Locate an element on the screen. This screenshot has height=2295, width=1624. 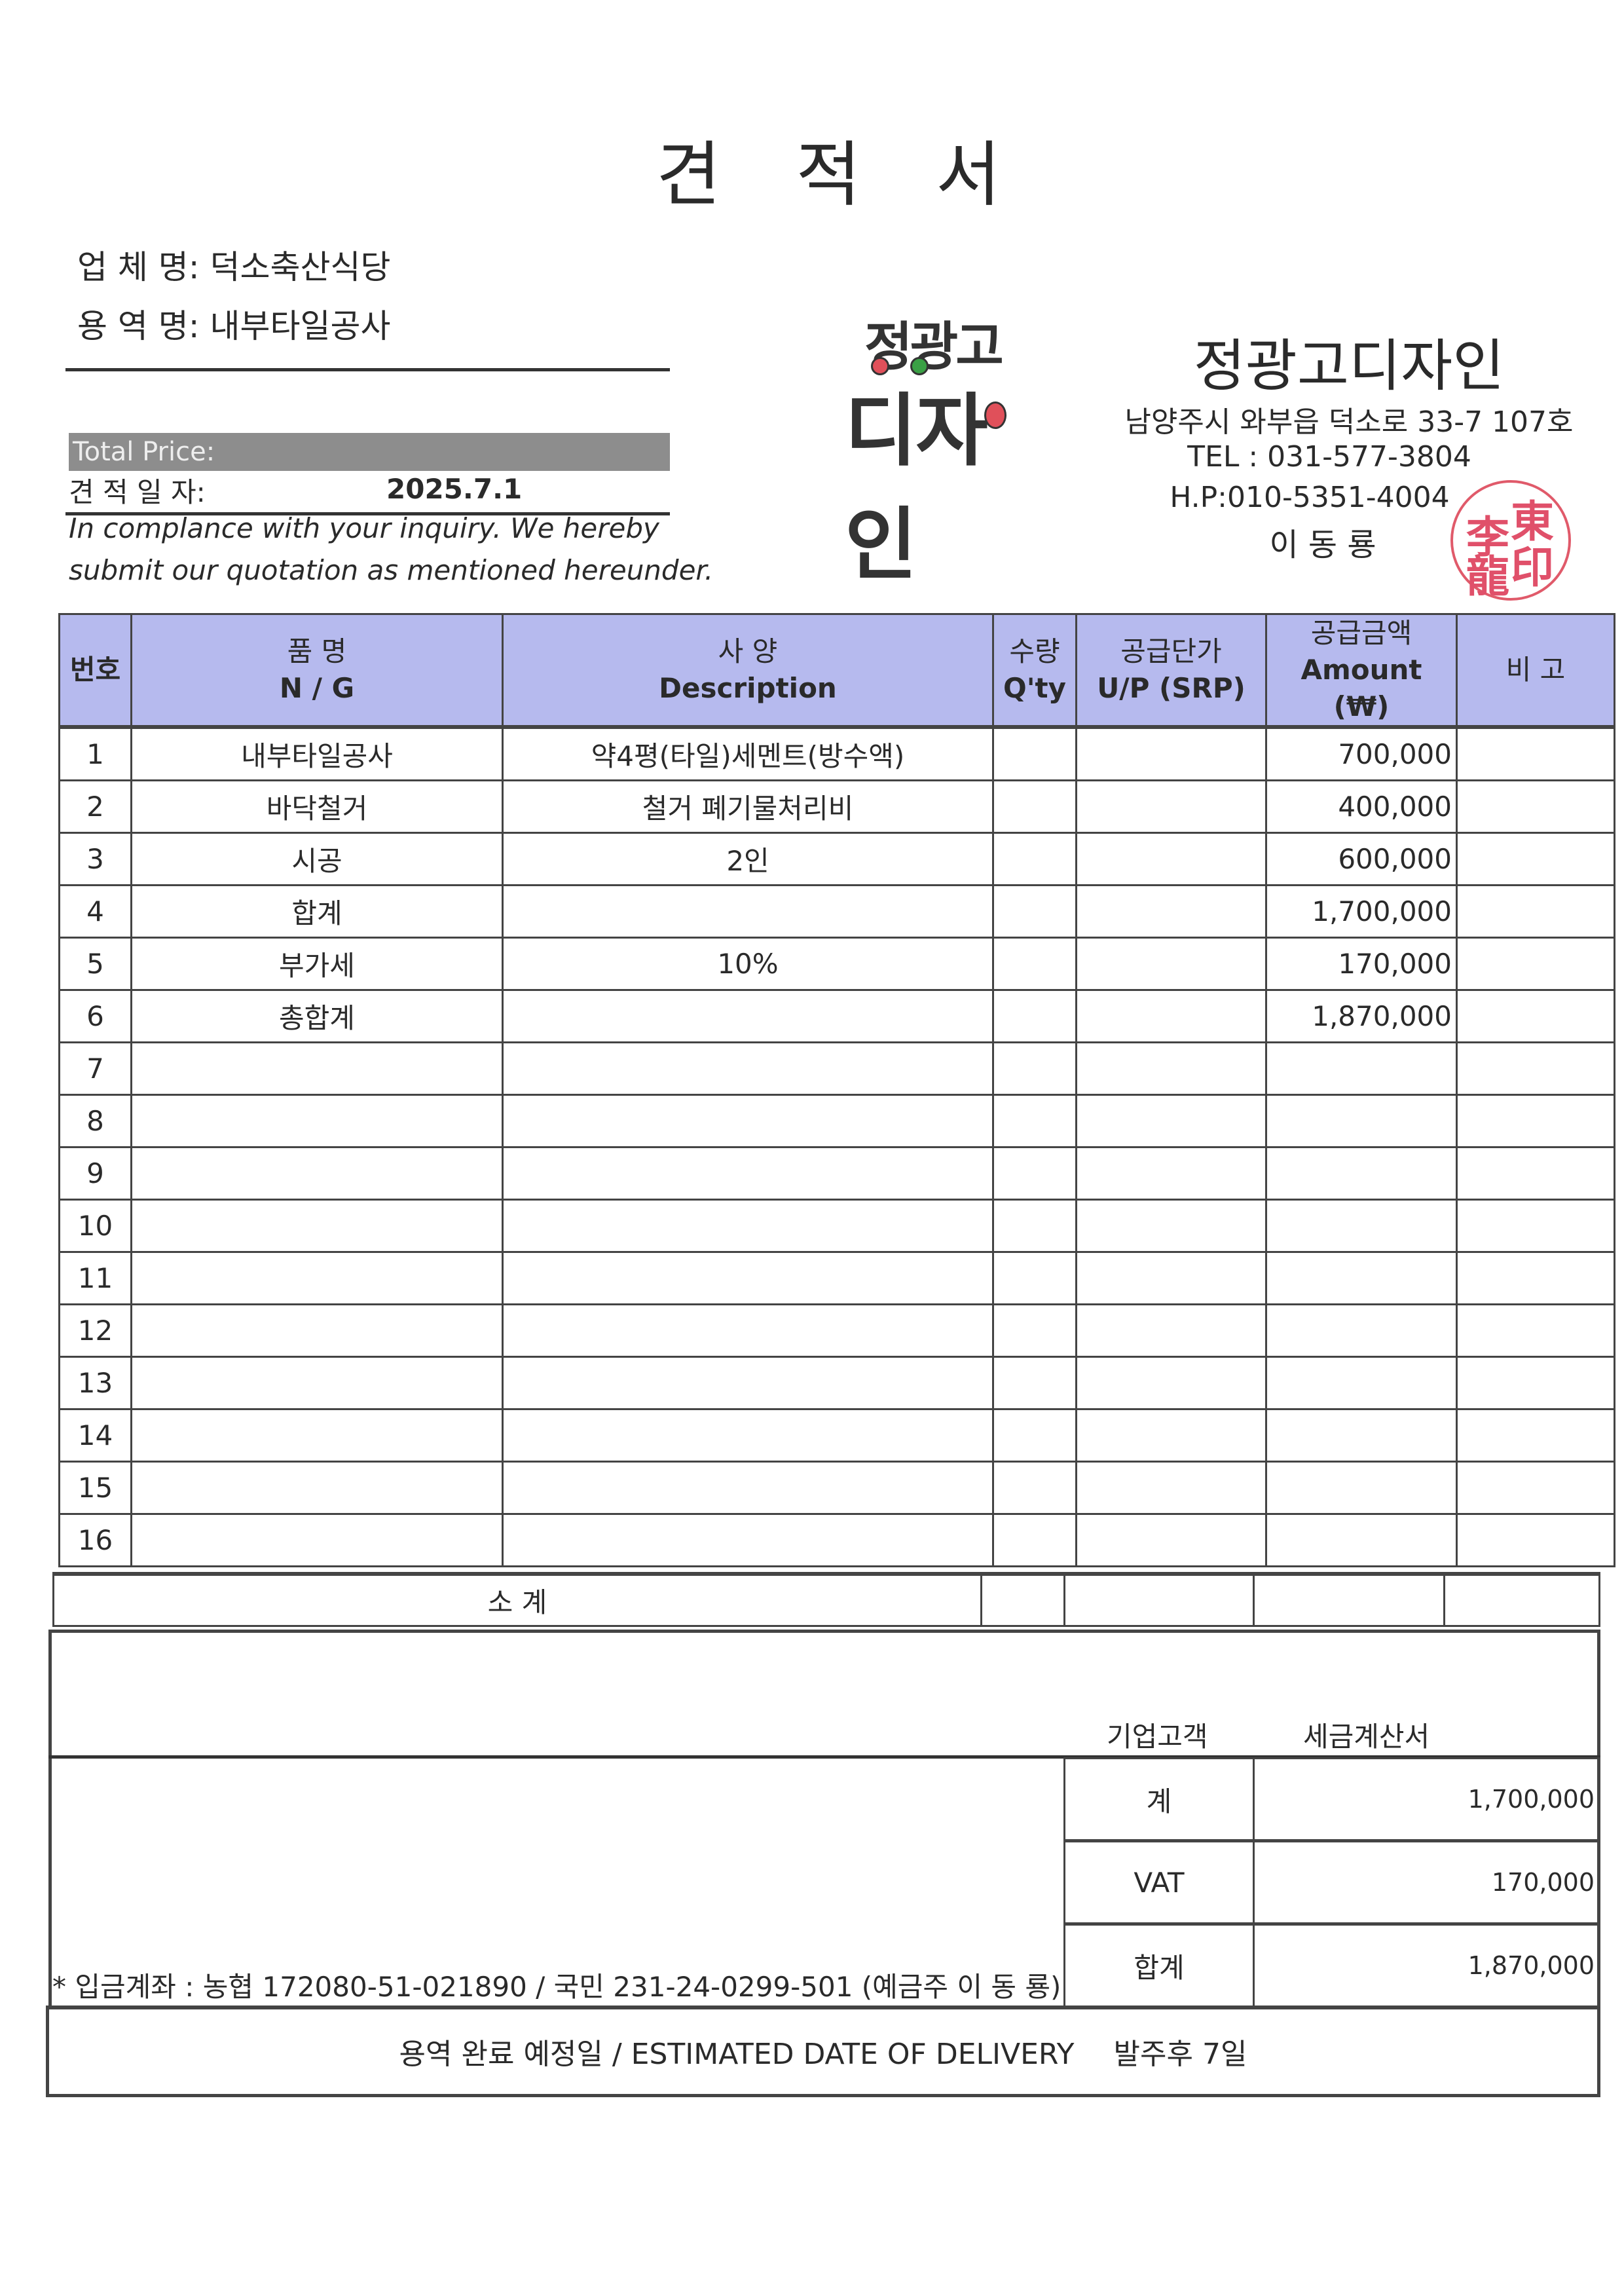
date-value: 2025.7.1 is located at coordinates (454, 489).